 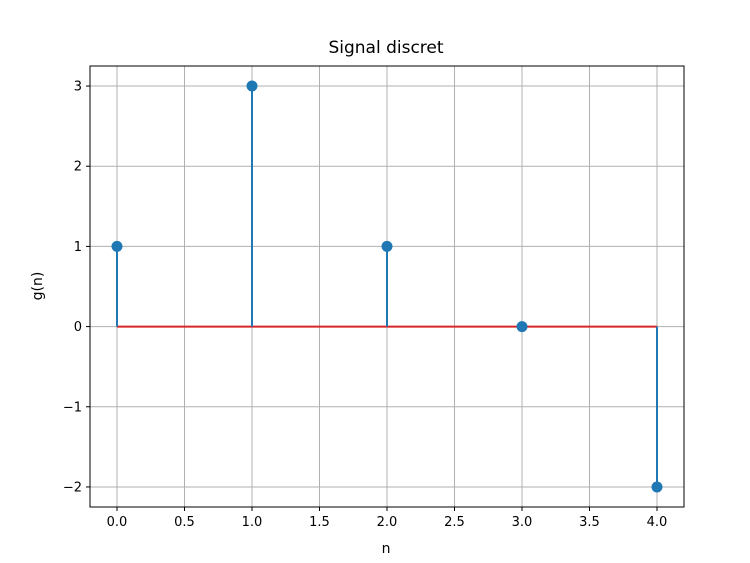 I want to click on x-tick-label: 3.5, so click(x=589, y=522).